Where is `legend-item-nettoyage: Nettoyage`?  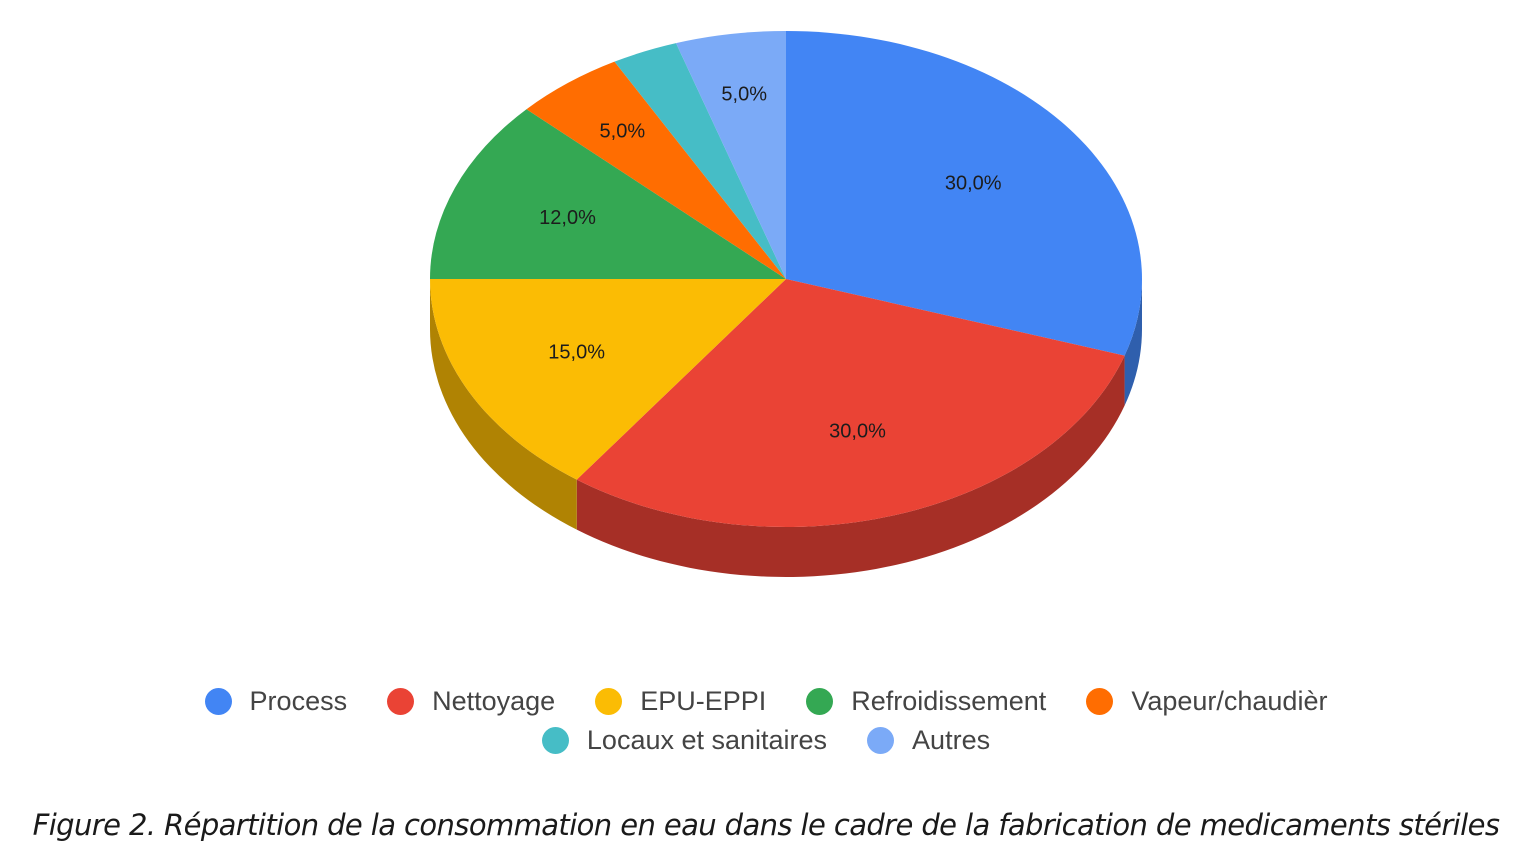
legend-item-nettoyage: Nettoyage is located at coordinates (471, 701).